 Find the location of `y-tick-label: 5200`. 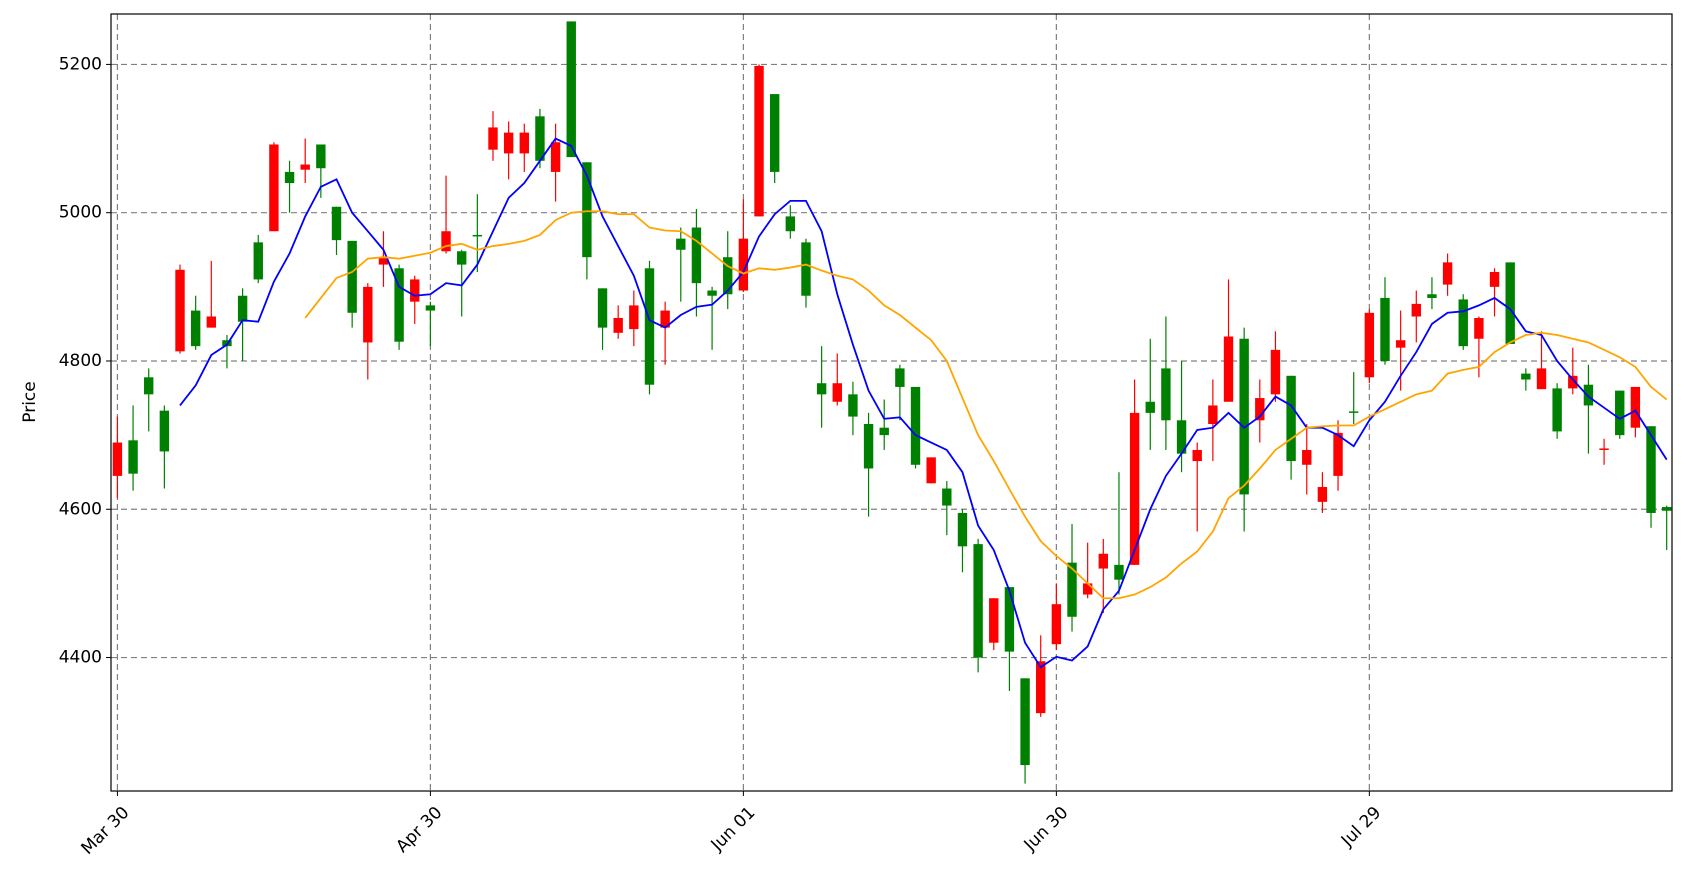

y-tick-label: 5200 is located at coordinates (80, 64).